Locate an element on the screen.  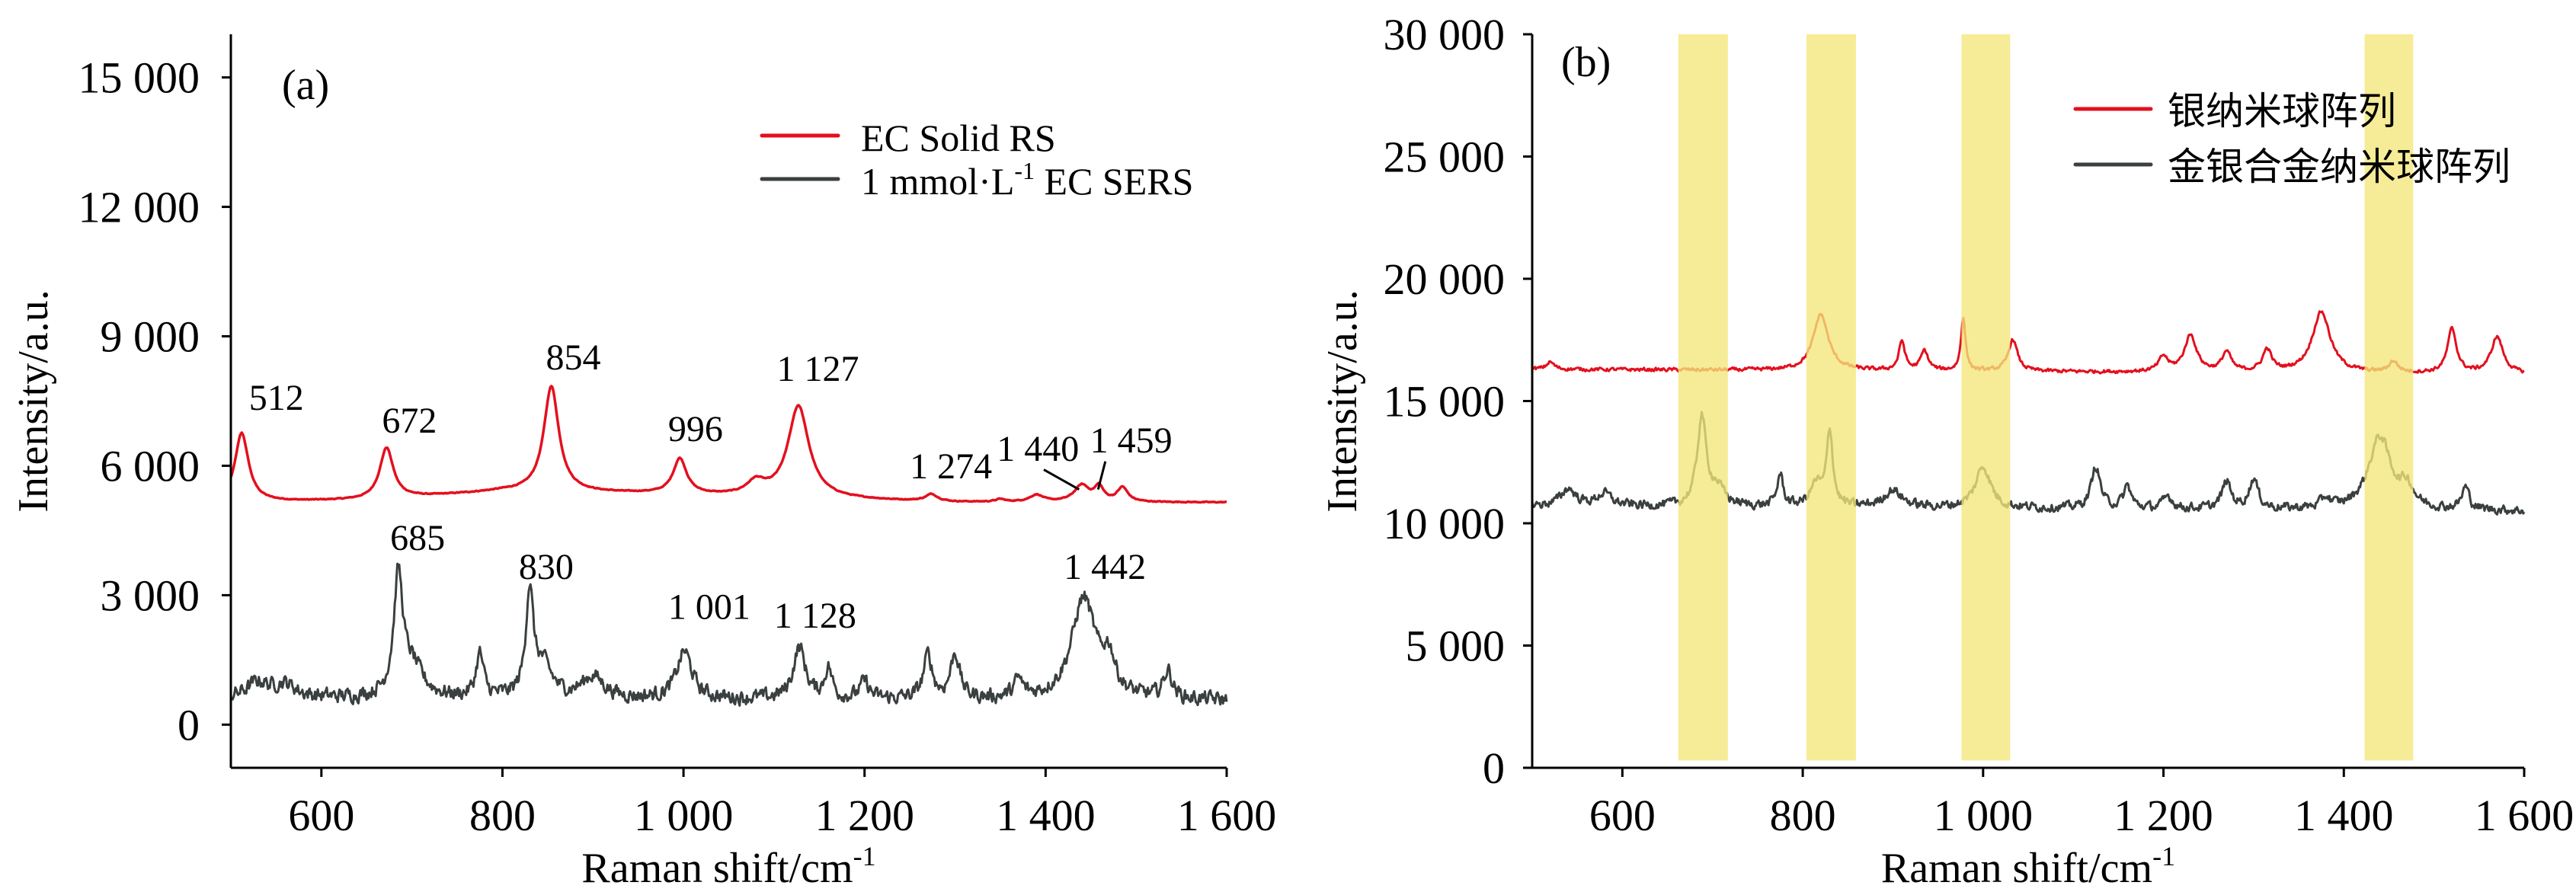
y-tick-label: 30 000 is located at coordinates (1445, 34).